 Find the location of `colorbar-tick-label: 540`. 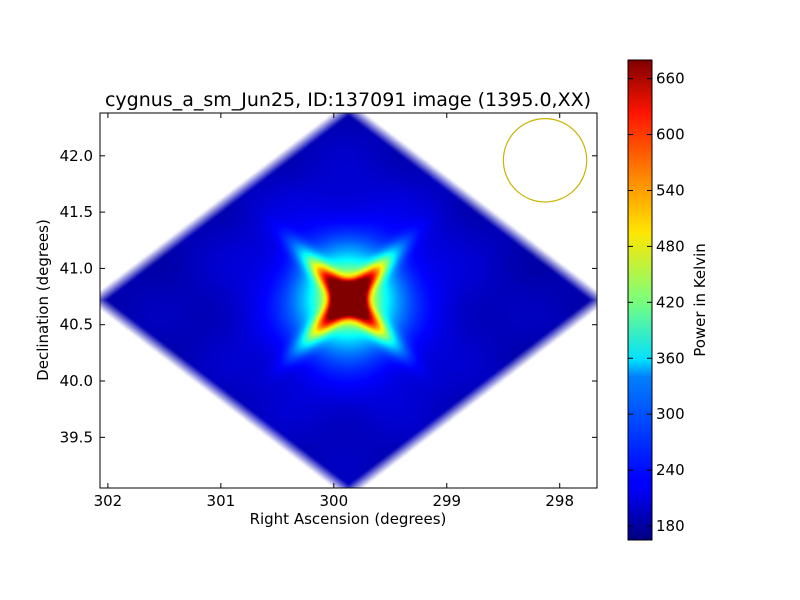

colorbar-tick-label: 540 is located at coordinates (670, 190).